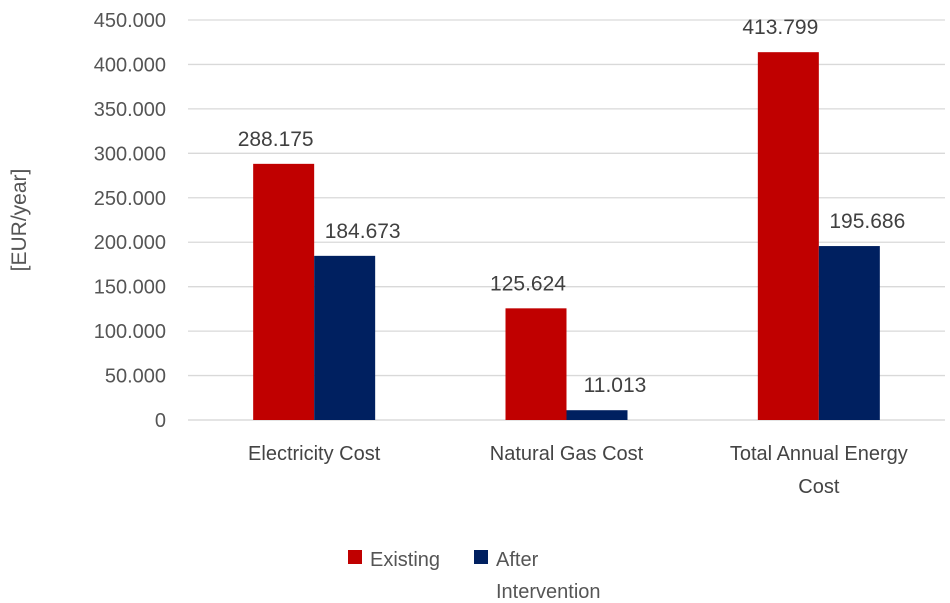 The width and height of the screenshot is (950, 603). Describe the element at coordinates (355, 557) in the screenshot. I see `legend-swatch-existing` at that location.